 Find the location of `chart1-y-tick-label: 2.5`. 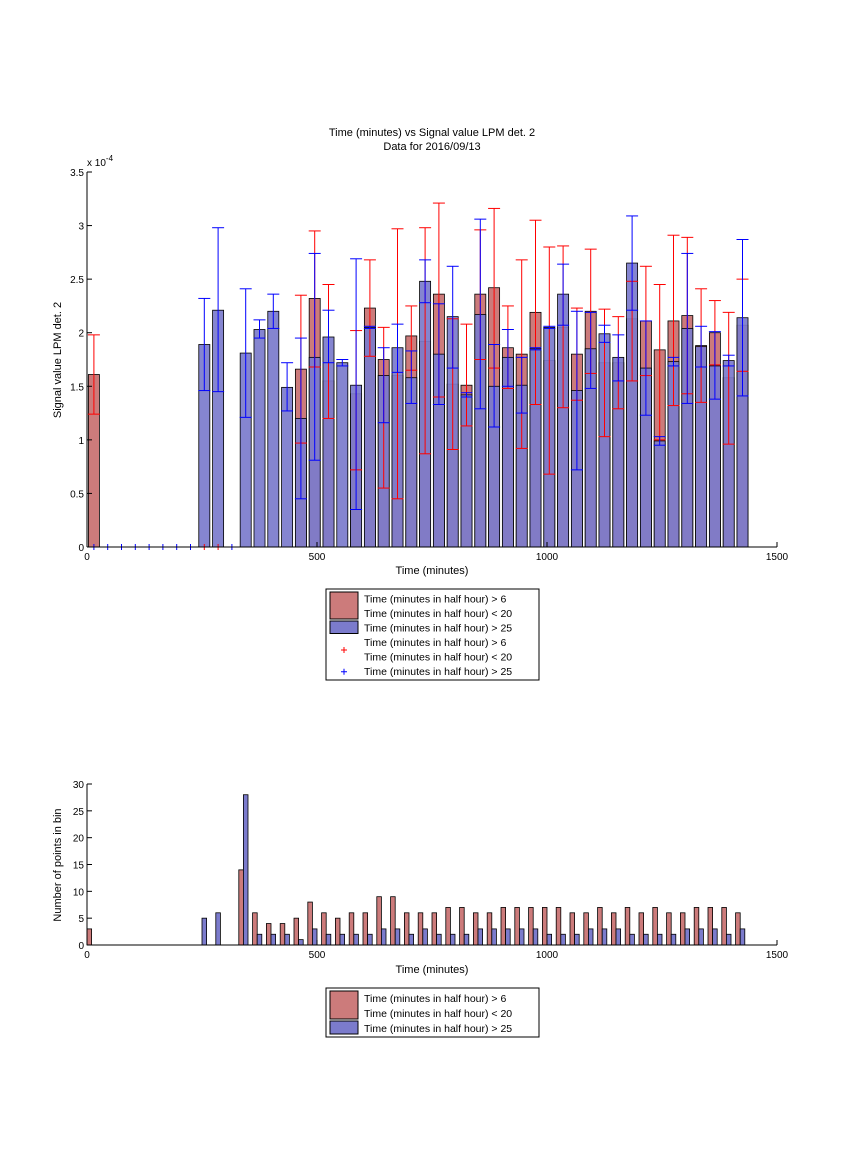

chart1-y-tick-label: 2.5 is located at coordinates (77, 280).